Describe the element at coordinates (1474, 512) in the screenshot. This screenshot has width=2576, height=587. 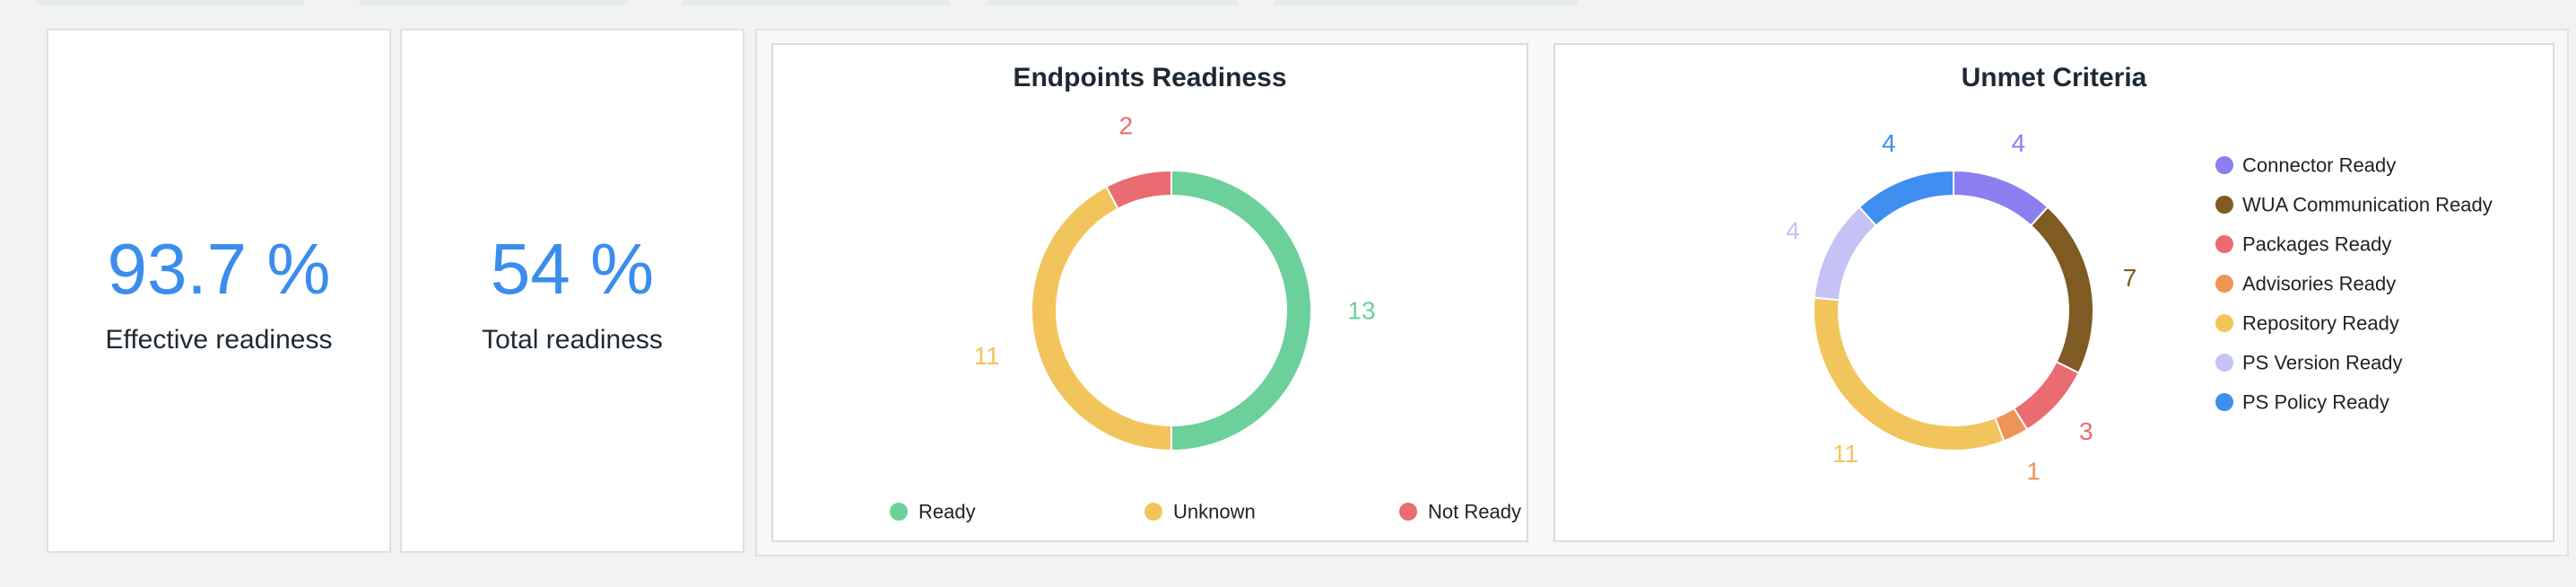
I see `legend-label: Not Ready` at that location.